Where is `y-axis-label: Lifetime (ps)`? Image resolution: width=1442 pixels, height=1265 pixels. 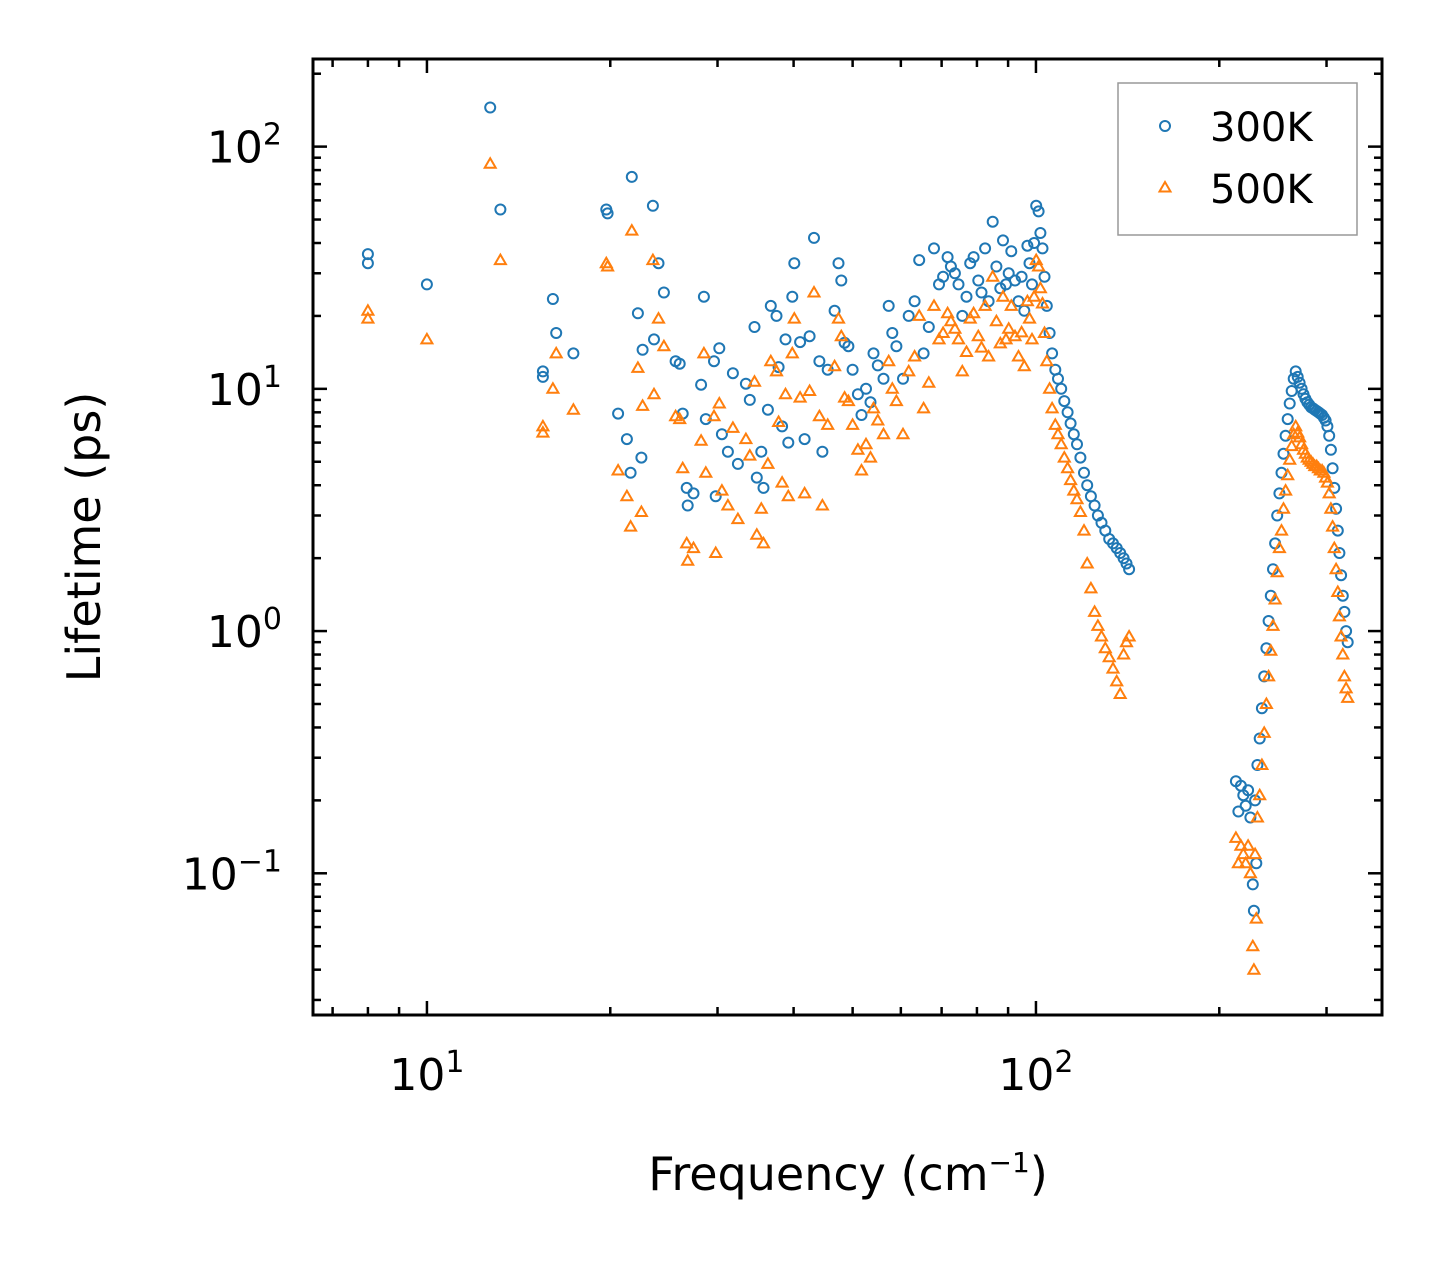
y-axis-label: Lifetime (ps) is located at coordinates (84, 537).